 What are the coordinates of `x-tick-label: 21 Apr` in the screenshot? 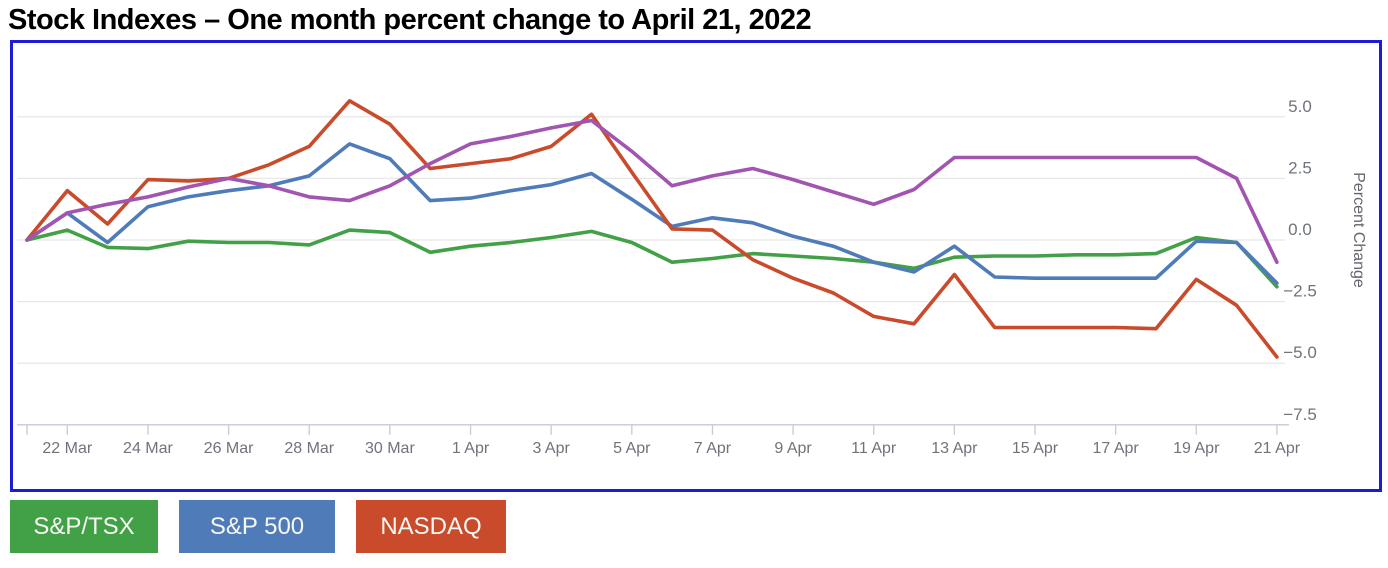 It's located at (1277, 448).